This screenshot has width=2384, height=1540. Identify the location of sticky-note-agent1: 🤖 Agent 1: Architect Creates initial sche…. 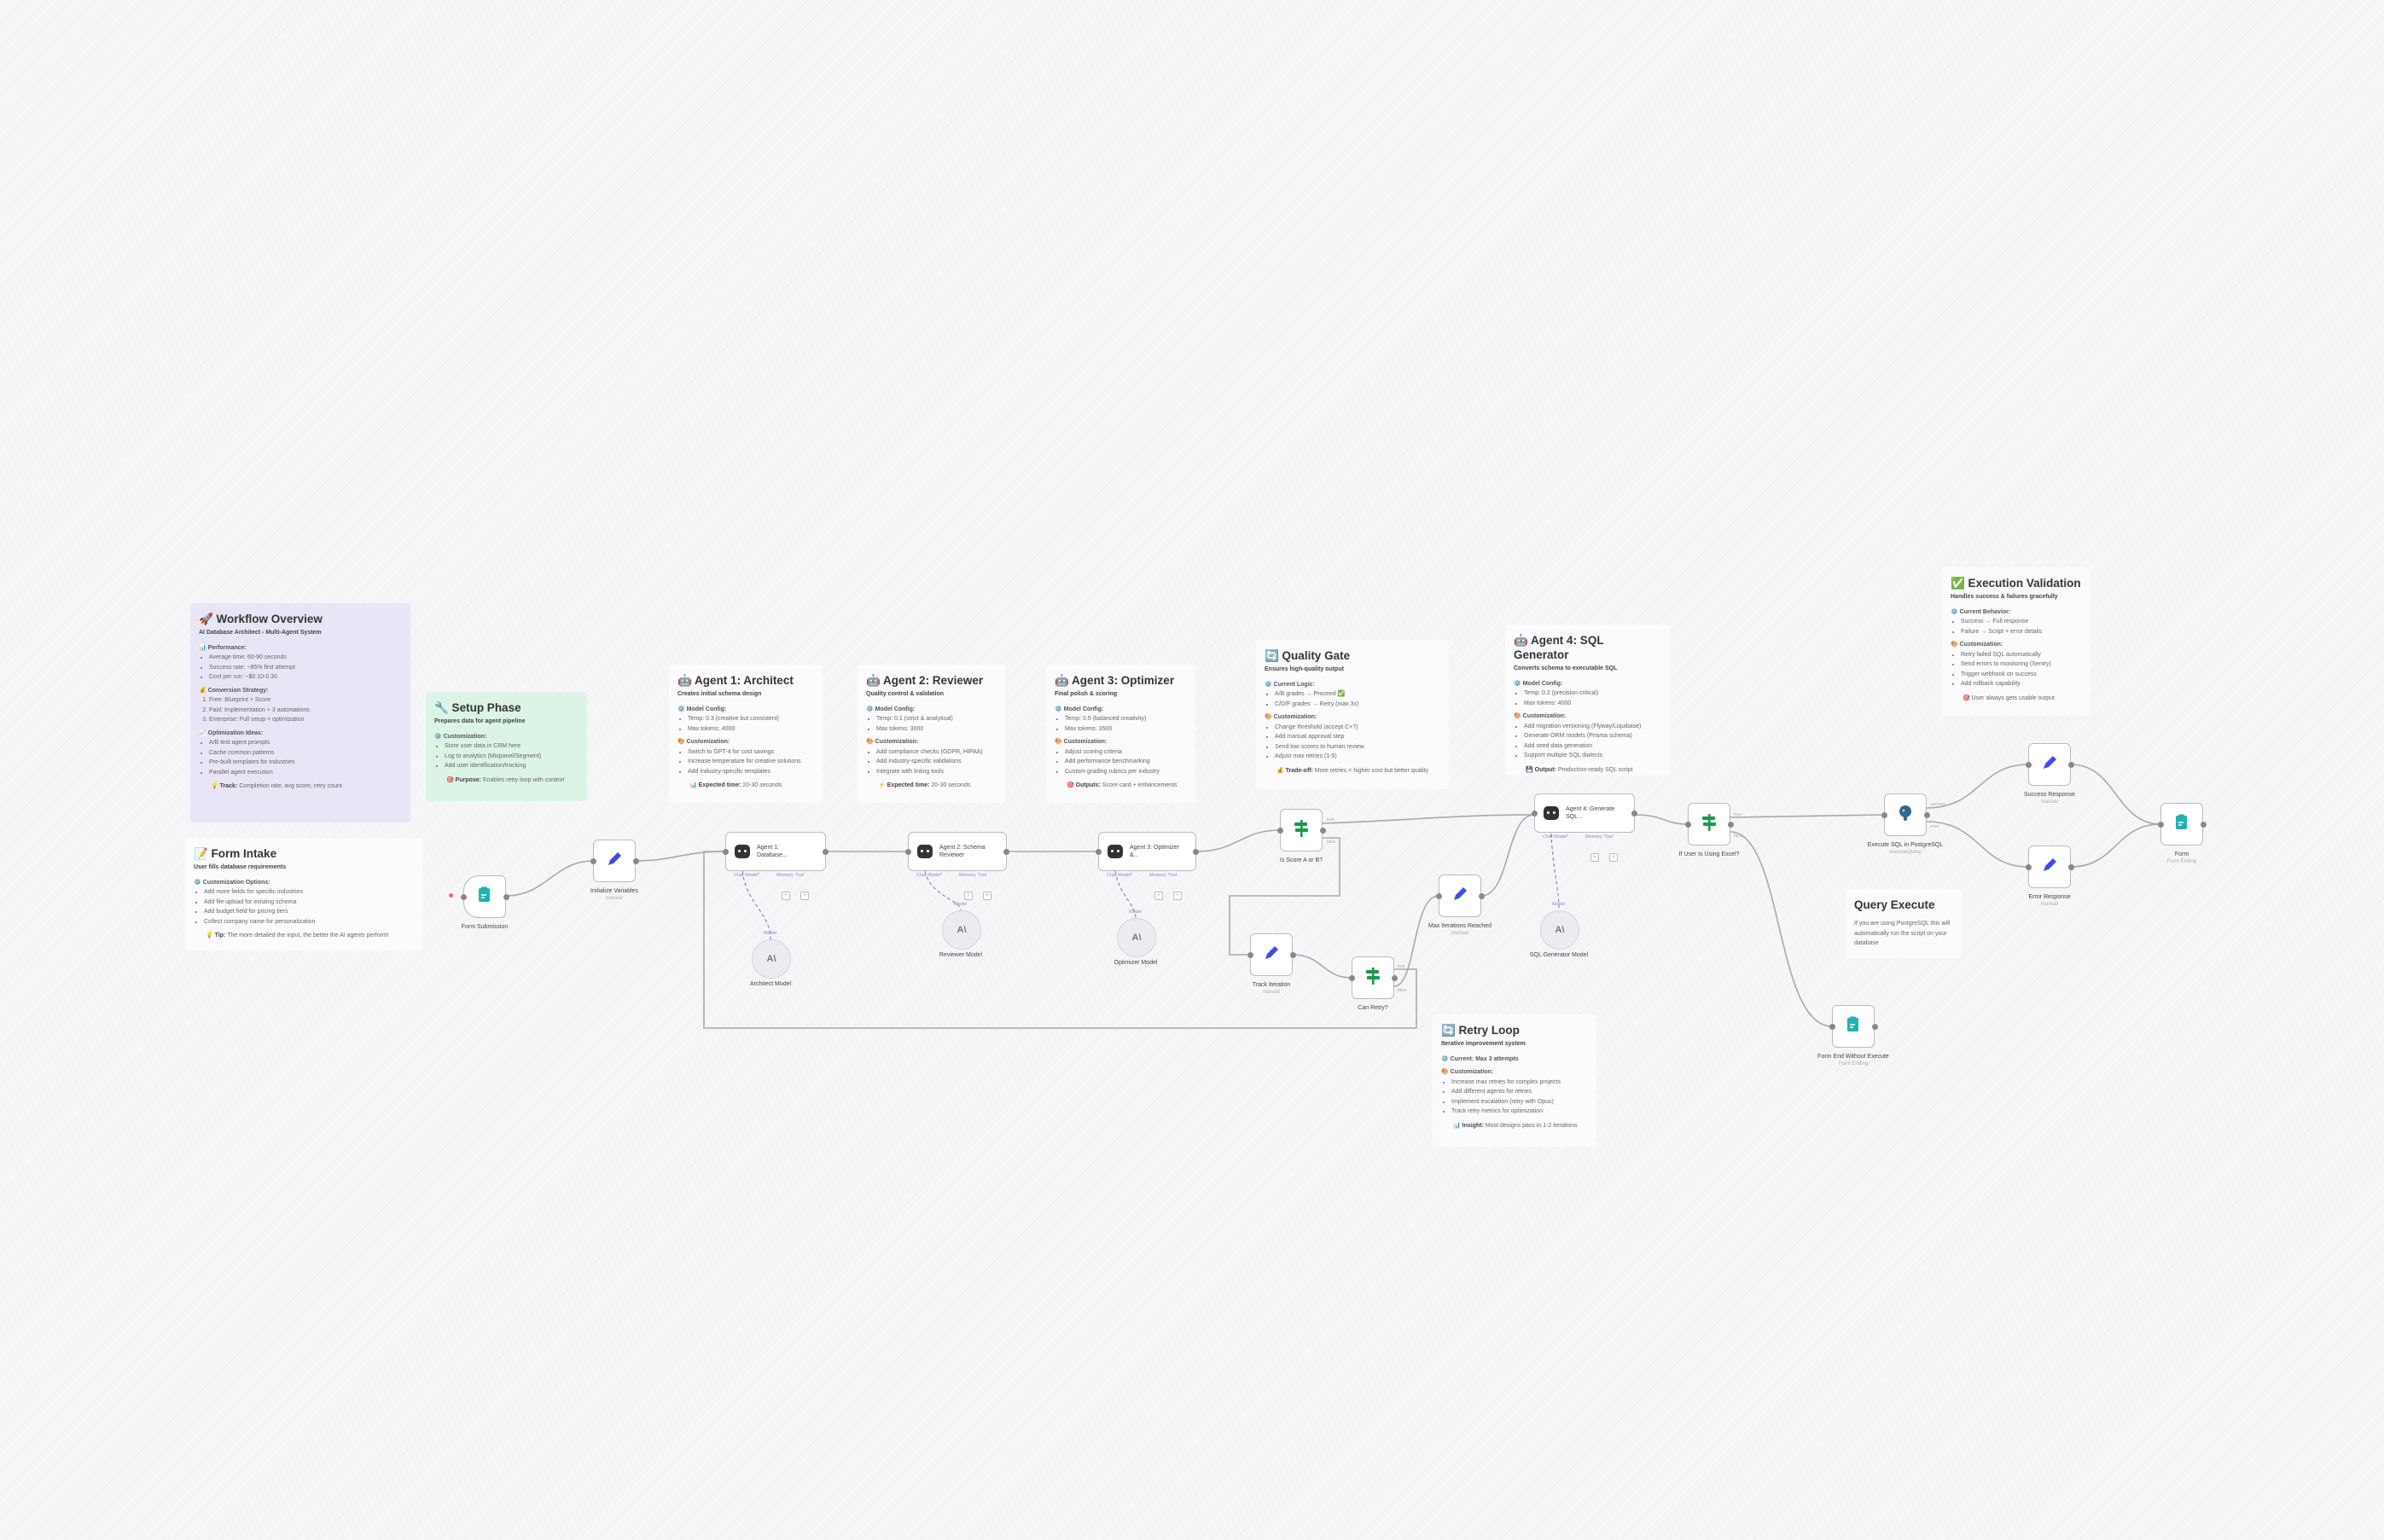
(746, 734).